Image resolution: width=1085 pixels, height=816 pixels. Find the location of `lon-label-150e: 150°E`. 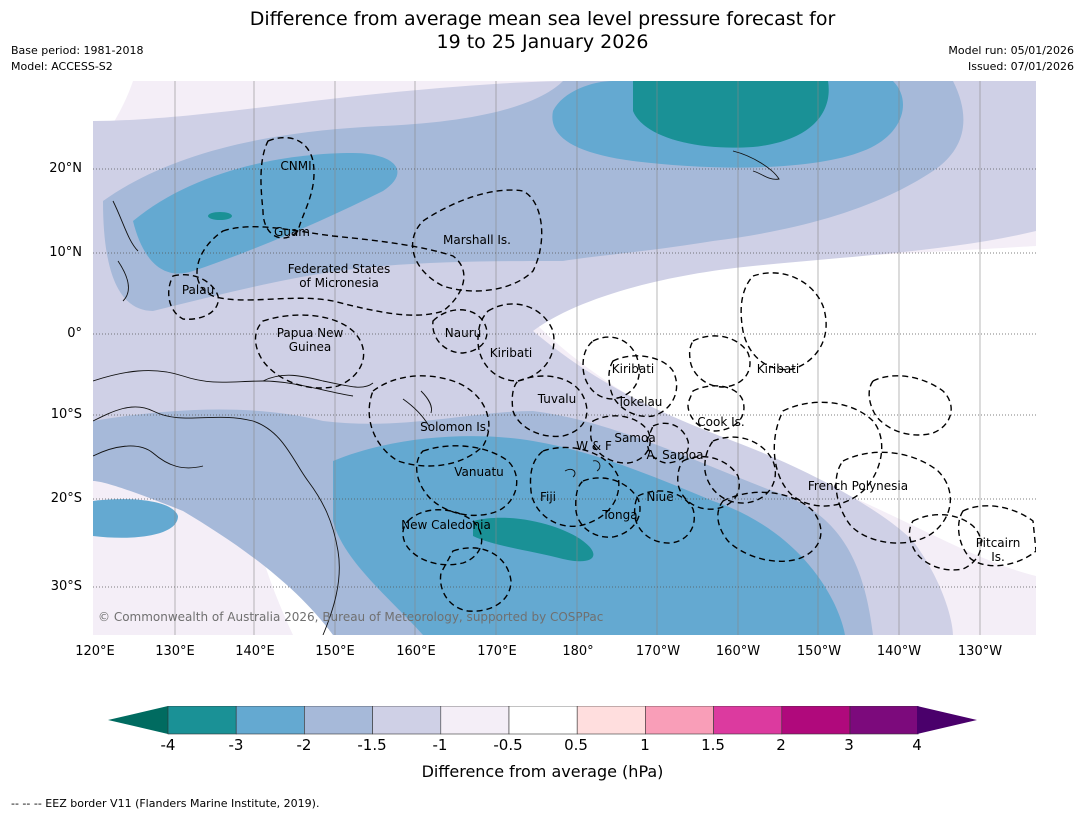

lon-label-150e: 150°E is located at coordinates (335, 651).